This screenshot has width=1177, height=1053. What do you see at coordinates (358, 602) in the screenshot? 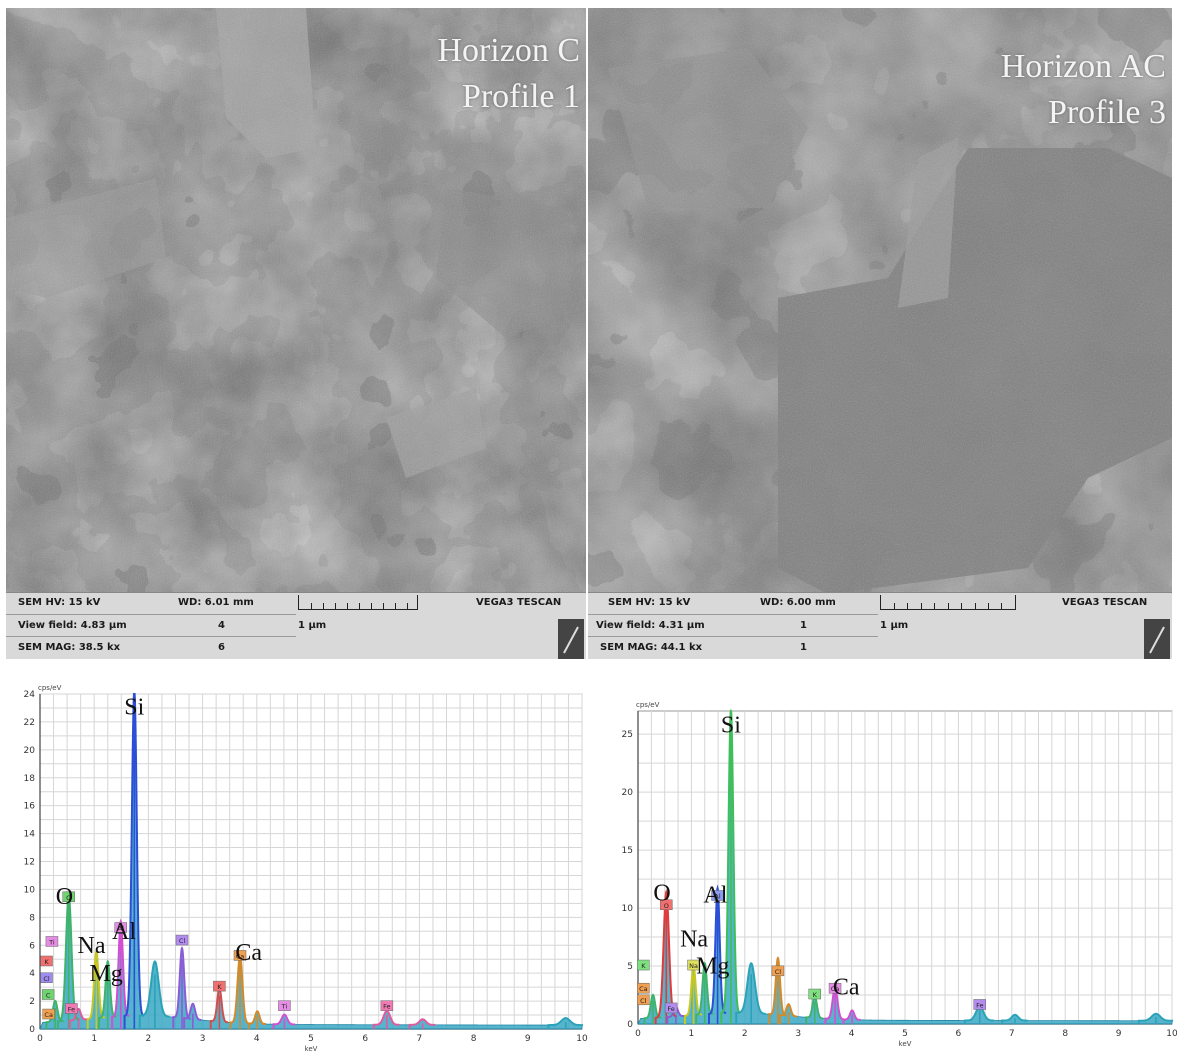
I see `scale-bar` at bounding box center [358, 602].